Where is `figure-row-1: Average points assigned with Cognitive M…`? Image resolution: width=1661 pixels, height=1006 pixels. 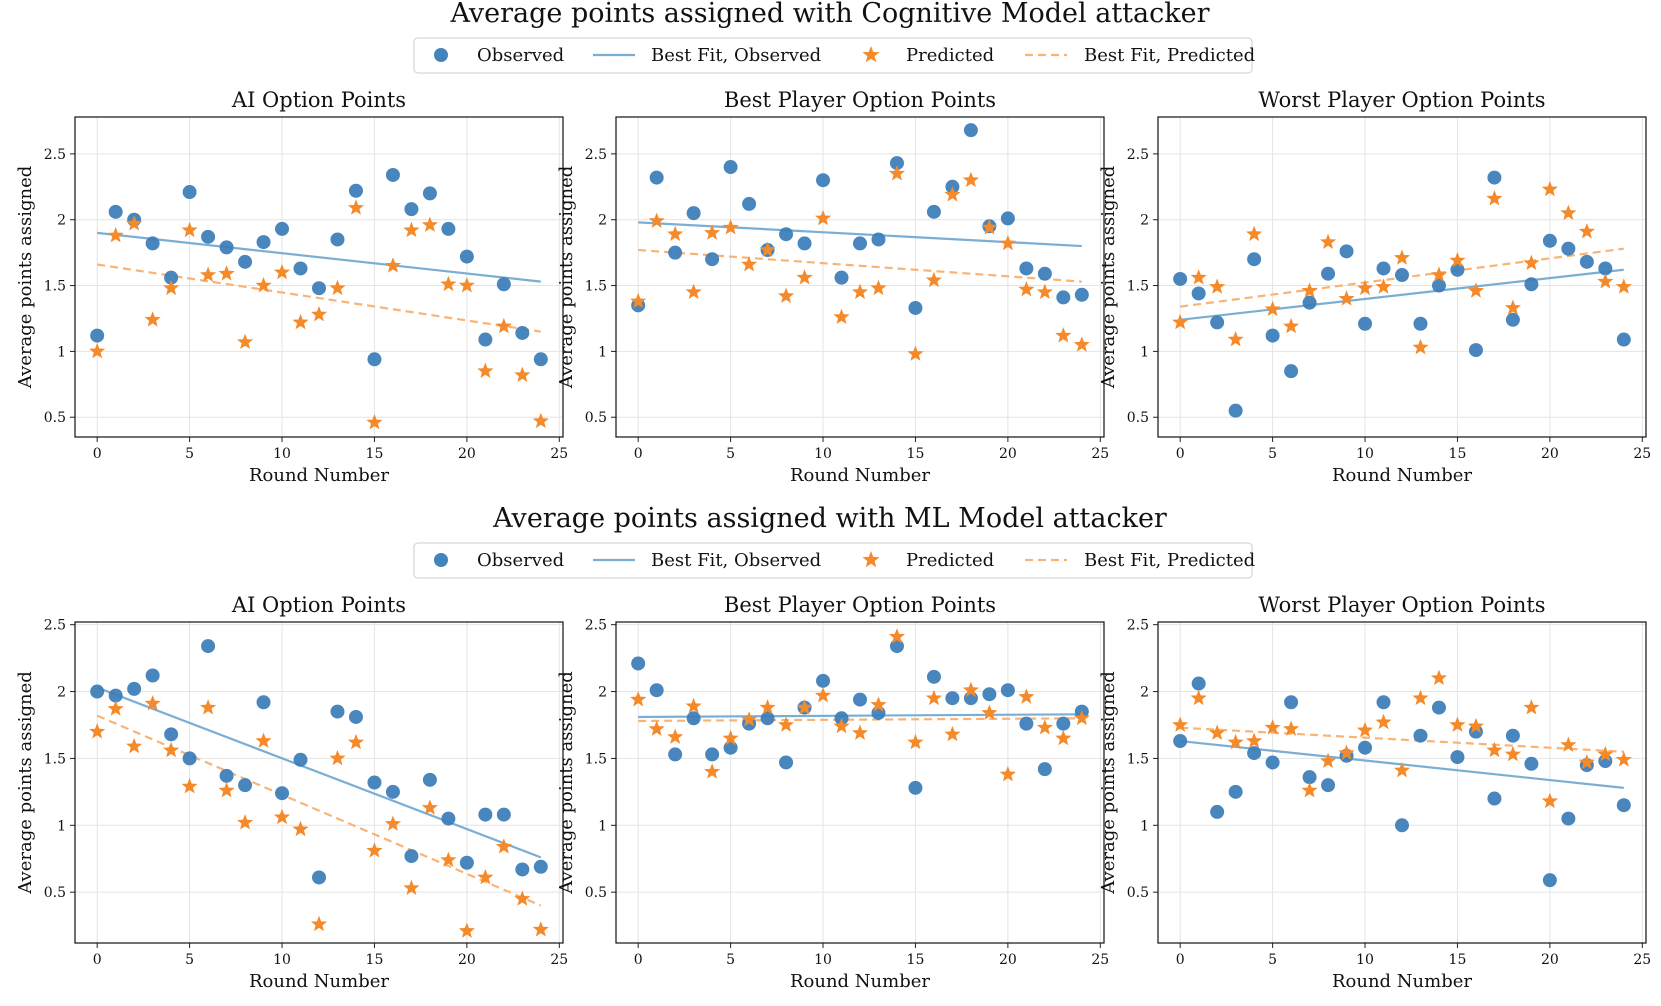
figure-row-1: Average points assigned with Cognitive M… is located at coordinates (834, 37).